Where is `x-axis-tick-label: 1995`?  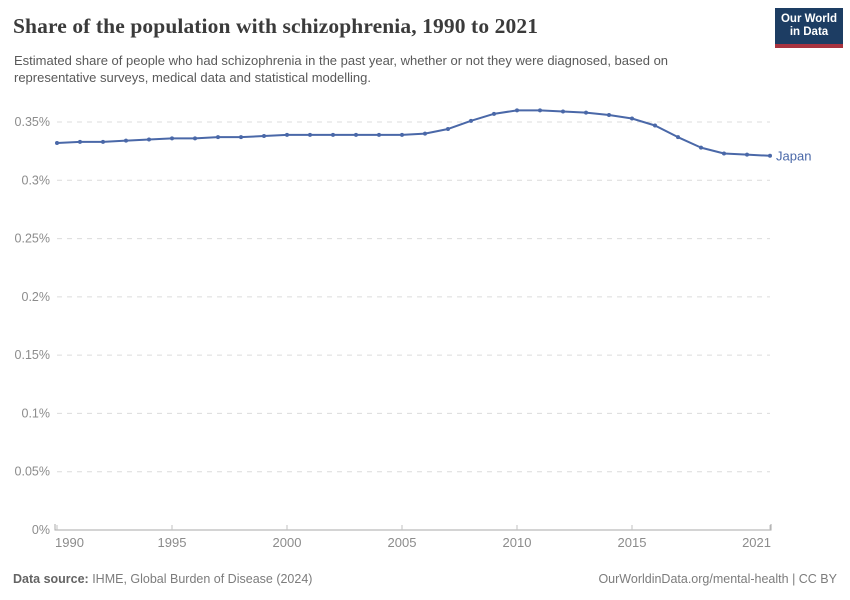
x-axis-tick-label: 1995 is located at coordinates (172, 542).